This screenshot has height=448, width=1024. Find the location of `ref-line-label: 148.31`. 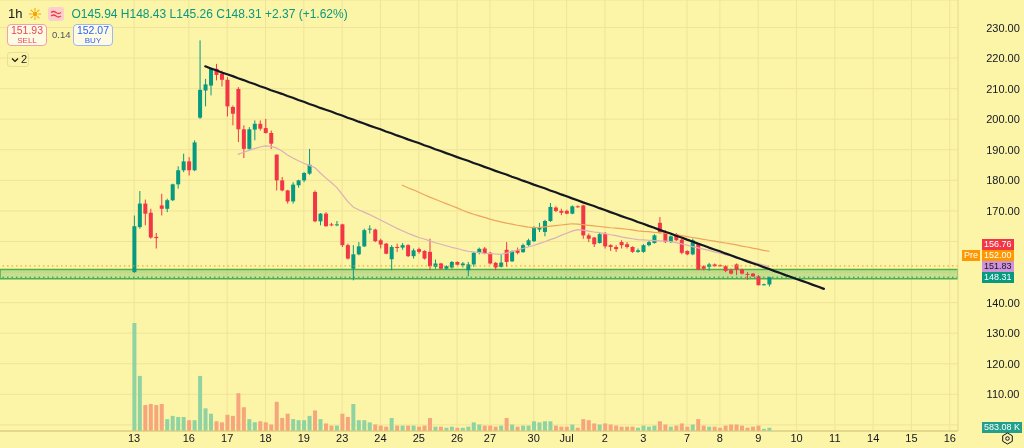

ref-line-label: 148.31 is located at coordinates (998, 277).